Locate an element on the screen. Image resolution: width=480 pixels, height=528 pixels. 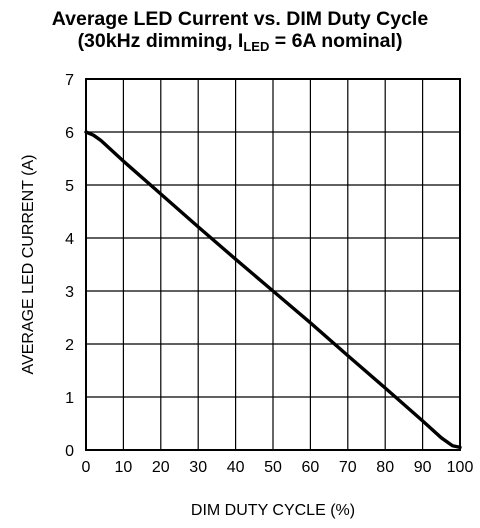
x-tick-label-0: 0 is located at coordinates (86, 467).